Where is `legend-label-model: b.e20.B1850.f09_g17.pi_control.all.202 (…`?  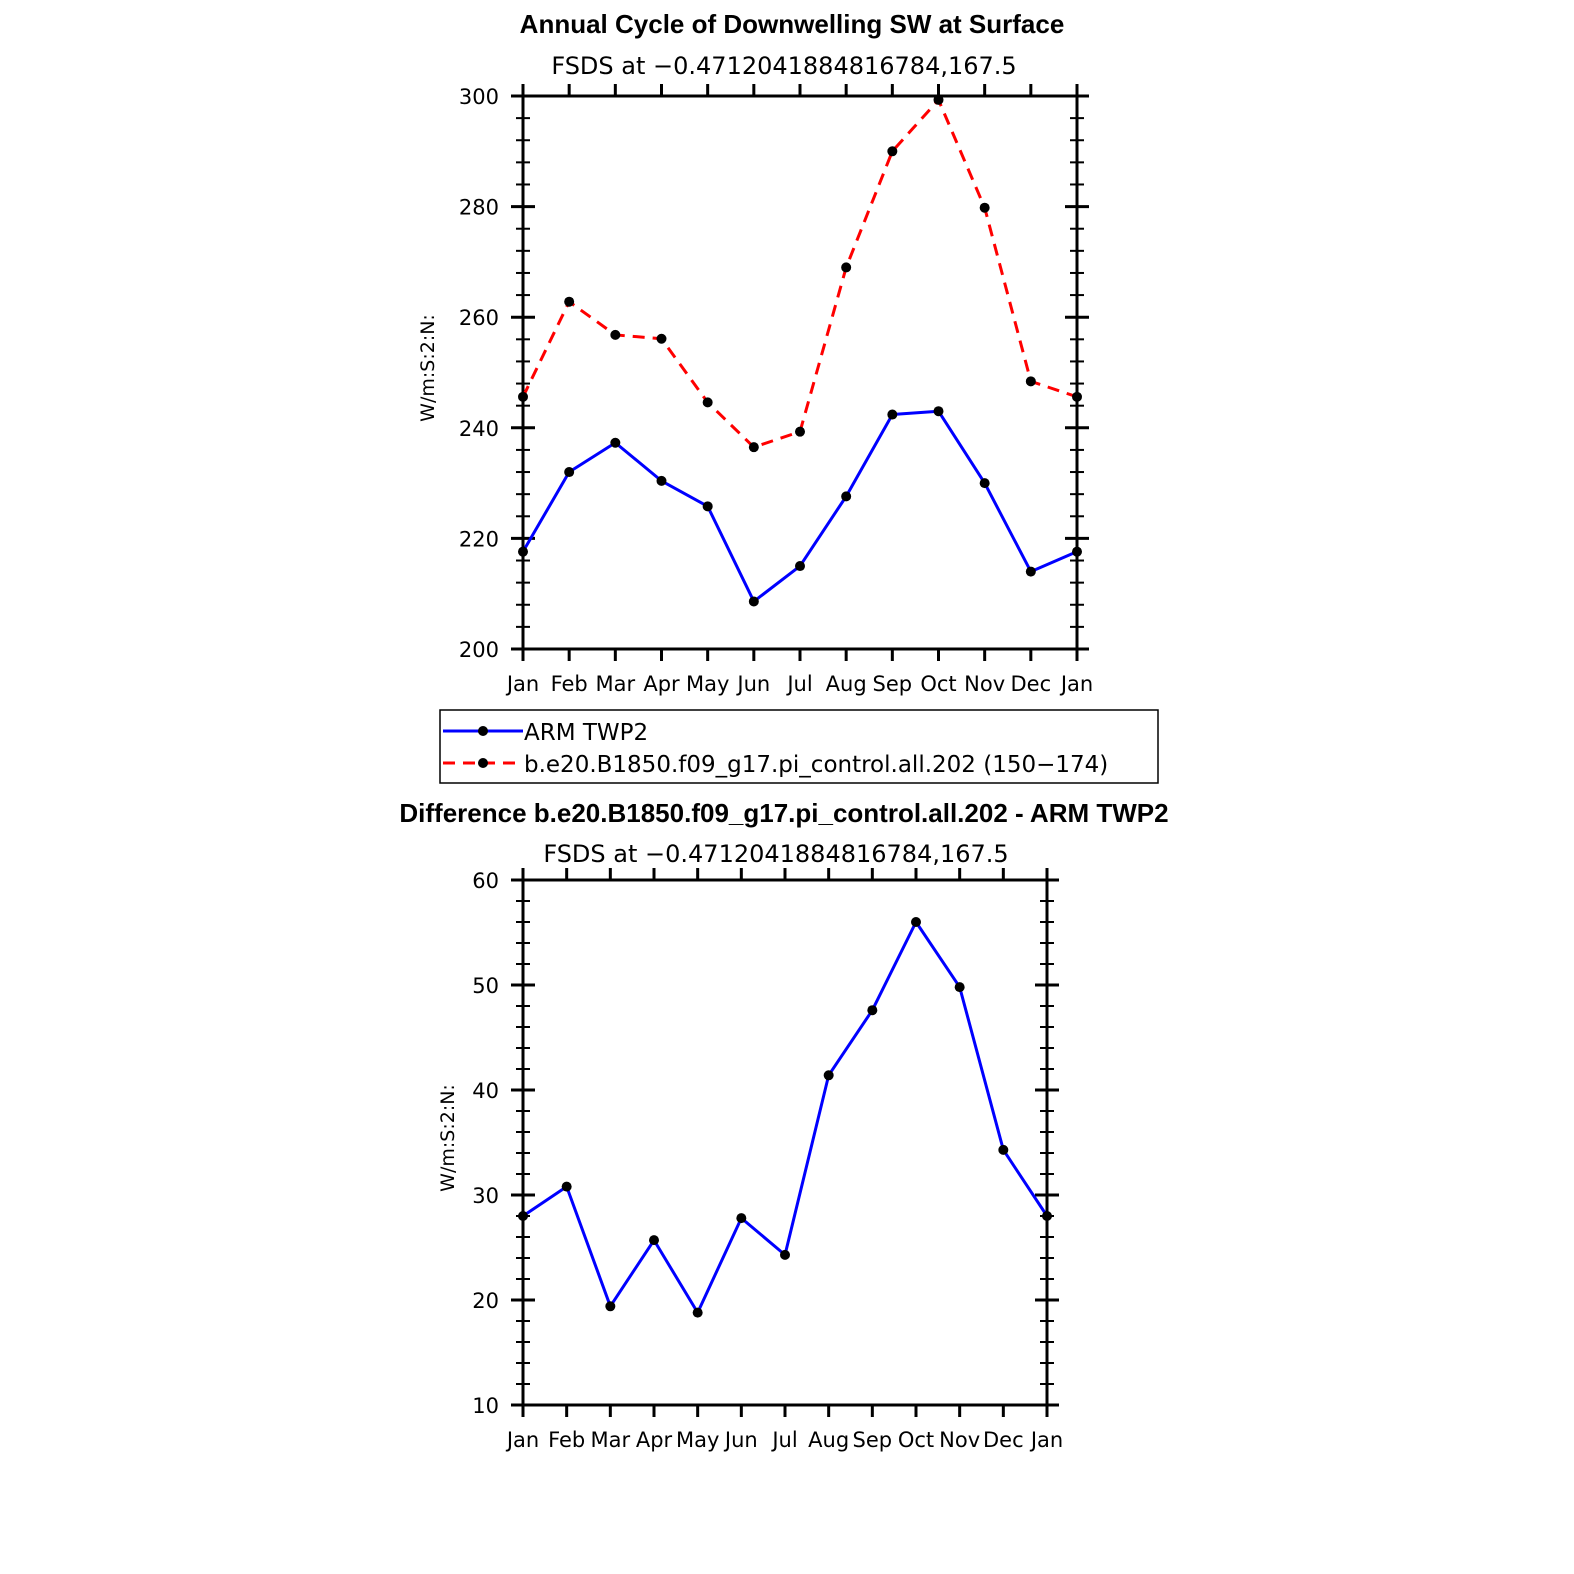 legend-label-model: b.e20.B1850.f09_g17.pi_control.all.202 (… is located at coordinates (816, 765).